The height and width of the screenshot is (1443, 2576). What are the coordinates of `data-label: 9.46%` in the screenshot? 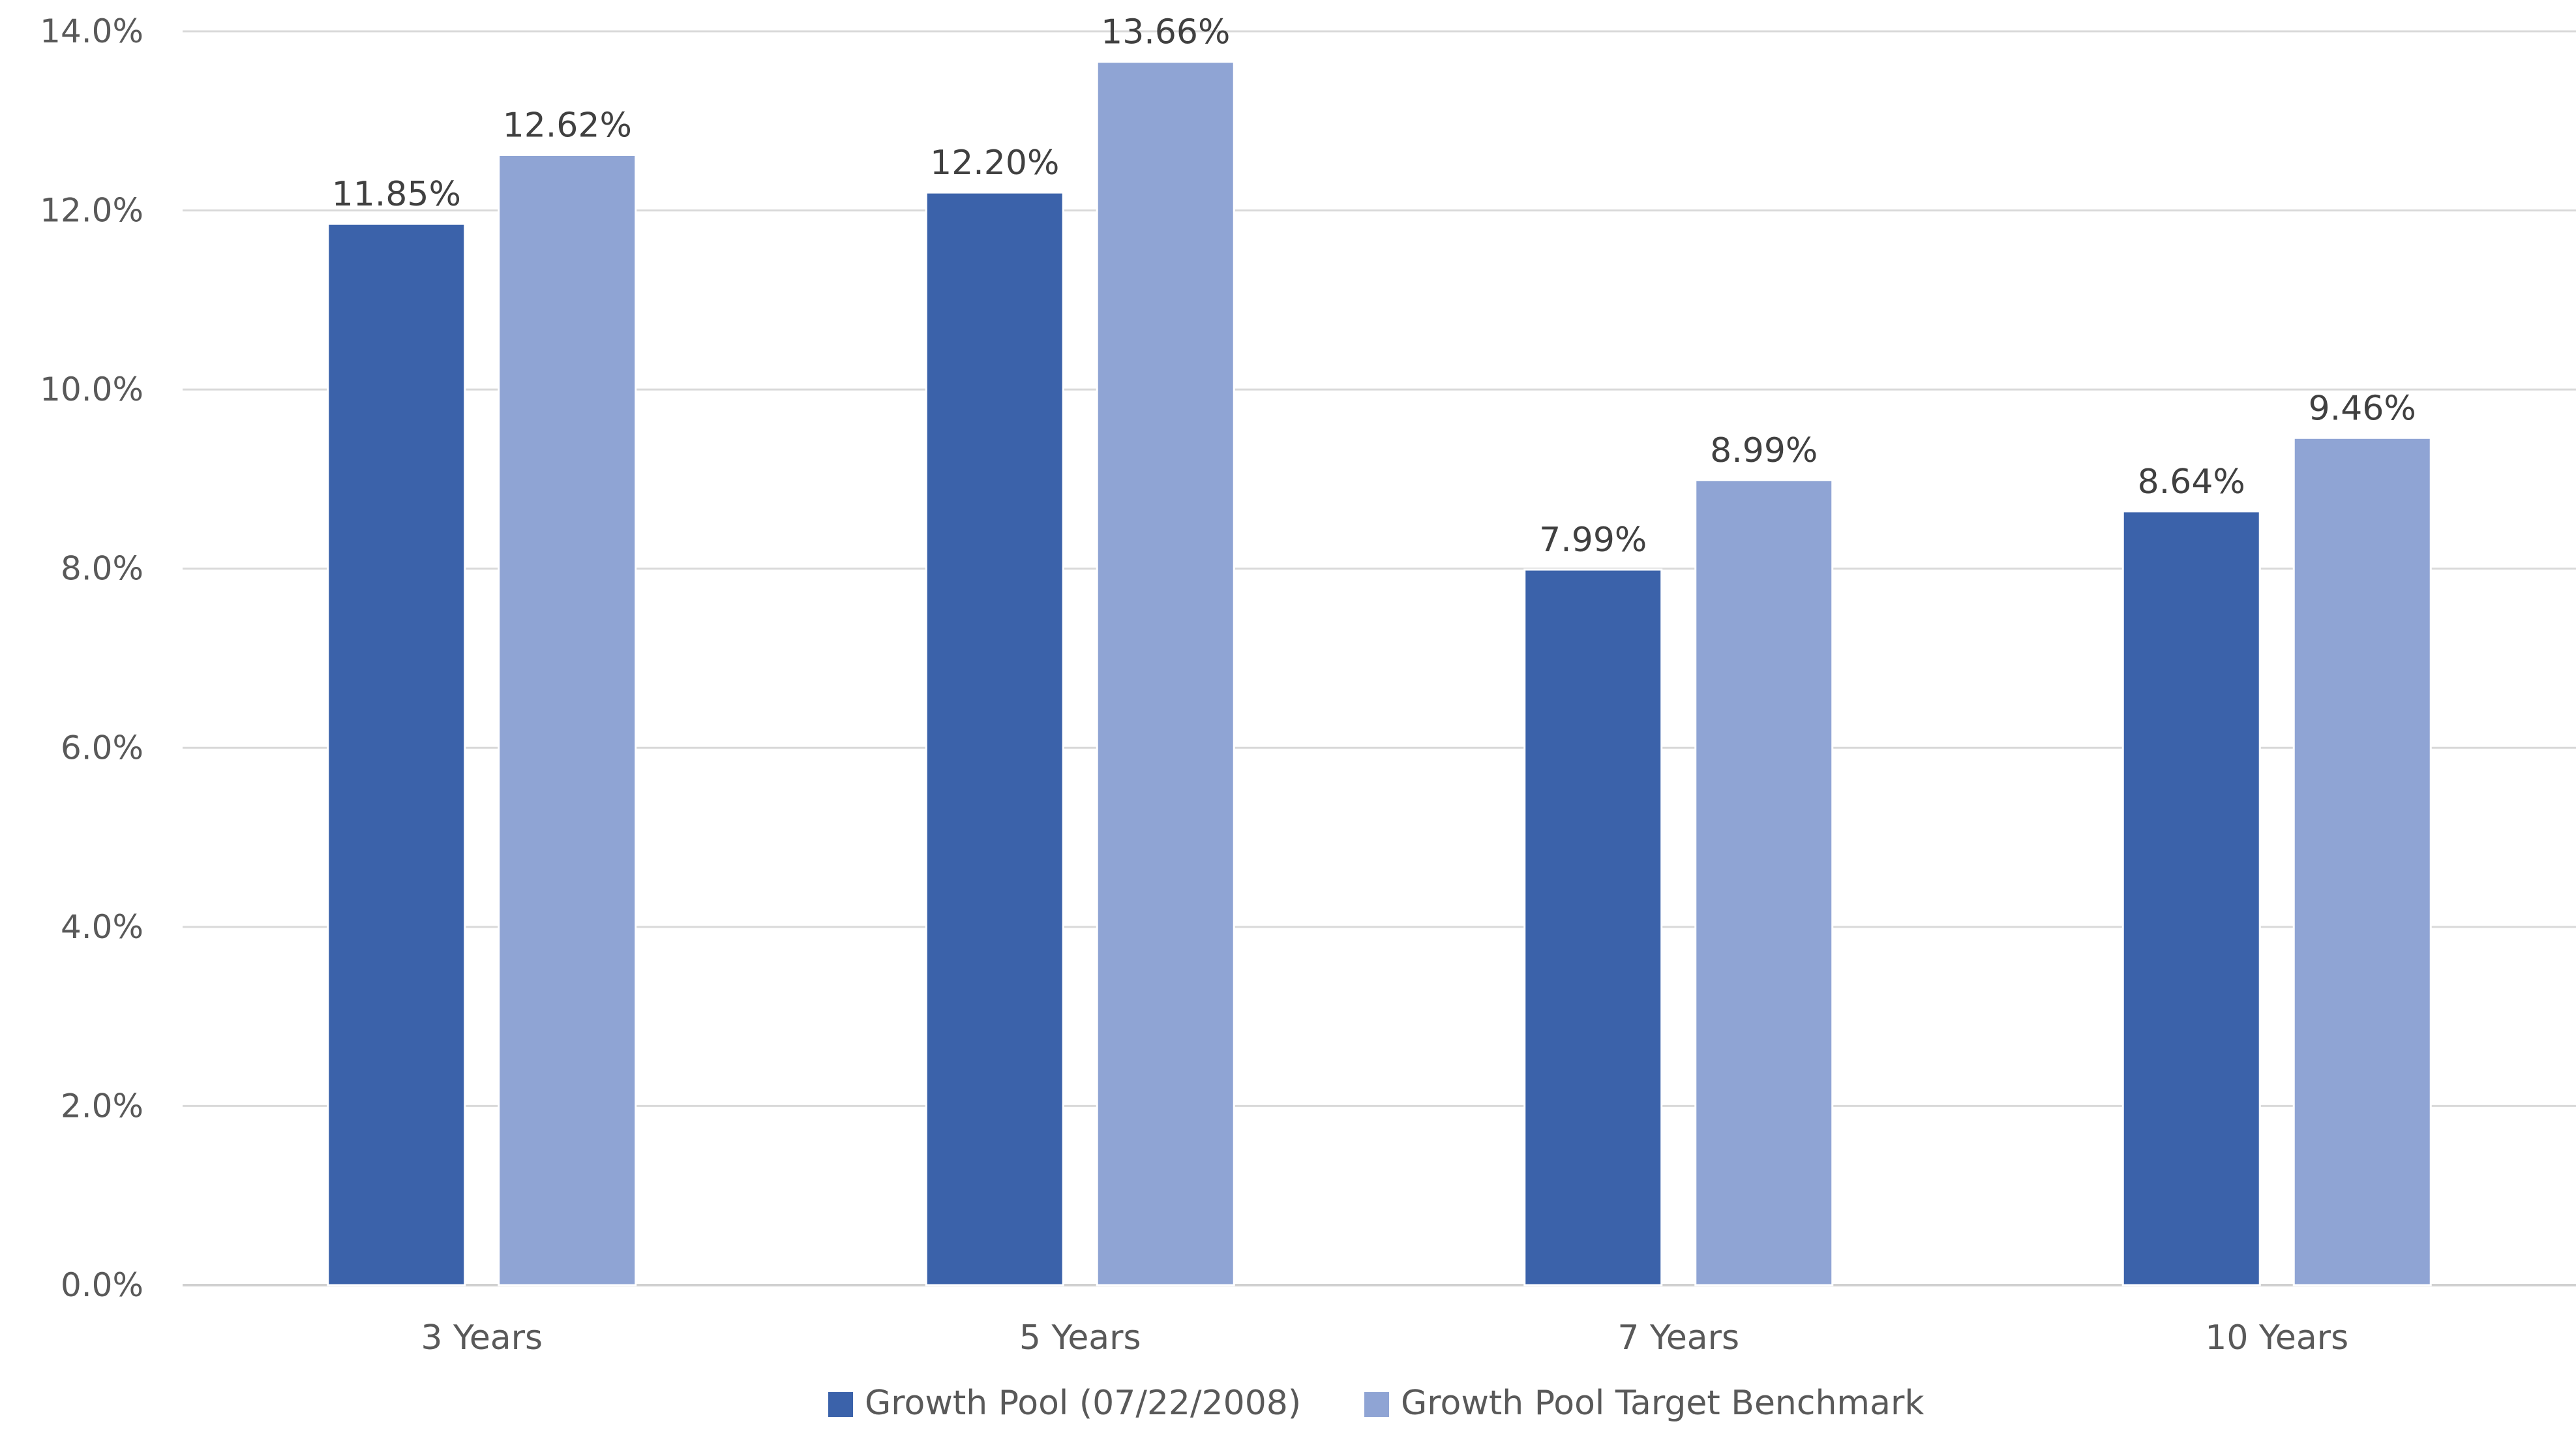 It's located at (2362, 408).